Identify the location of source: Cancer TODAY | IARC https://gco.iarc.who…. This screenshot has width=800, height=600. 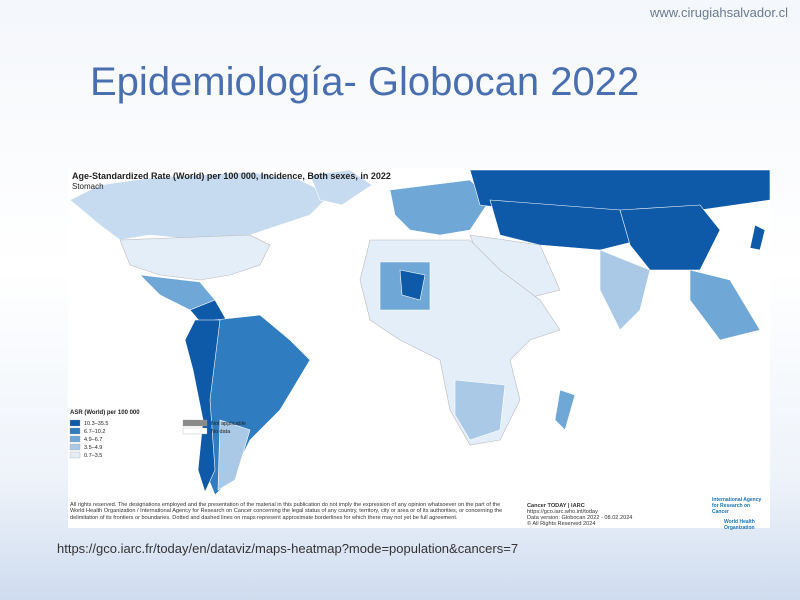
(579, 515).